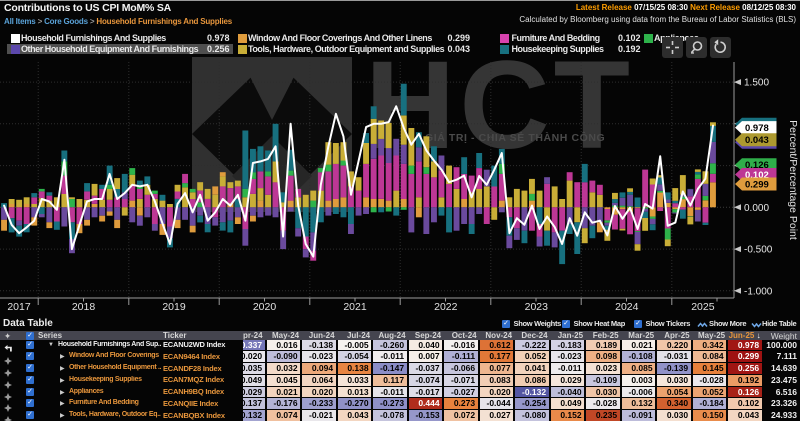  I want to click on svg-text: 0.043, so click(757, 140).